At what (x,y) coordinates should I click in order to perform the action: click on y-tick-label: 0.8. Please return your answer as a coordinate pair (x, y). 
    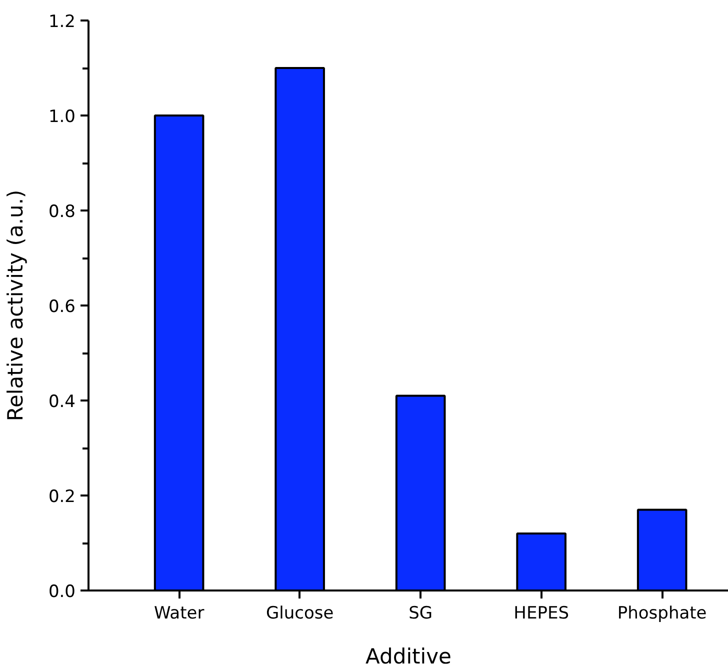
    Looking at the image, I should click on (62, 212).